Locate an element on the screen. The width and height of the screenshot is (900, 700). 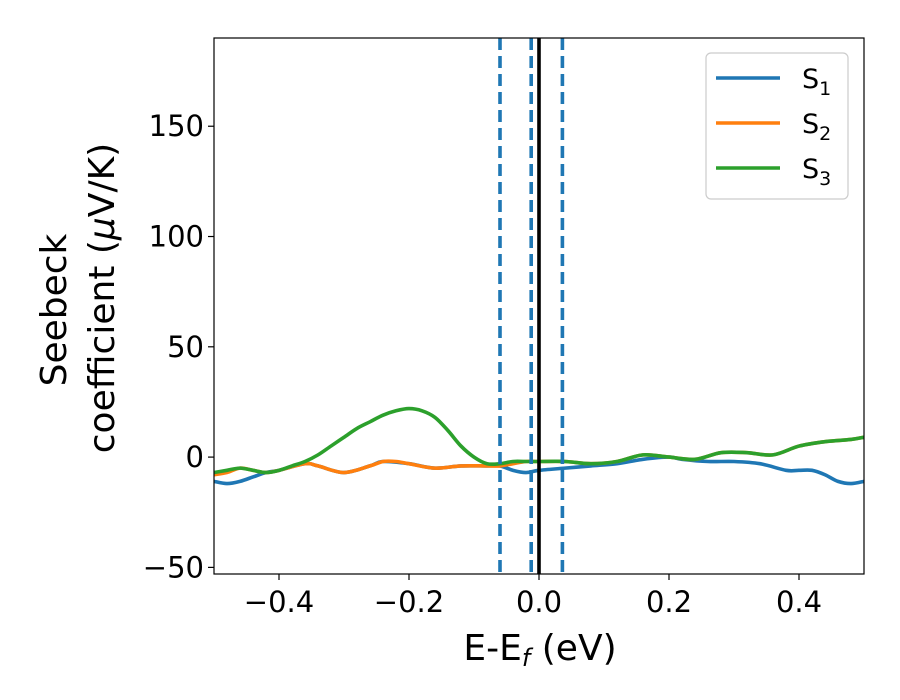
series-layer is located at coordinates (539, 446).